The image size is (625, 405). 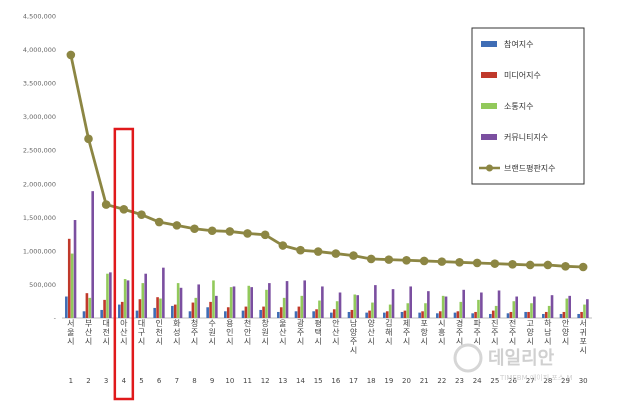 I want to click on rank-label: 6, so click(x=159, y=381).